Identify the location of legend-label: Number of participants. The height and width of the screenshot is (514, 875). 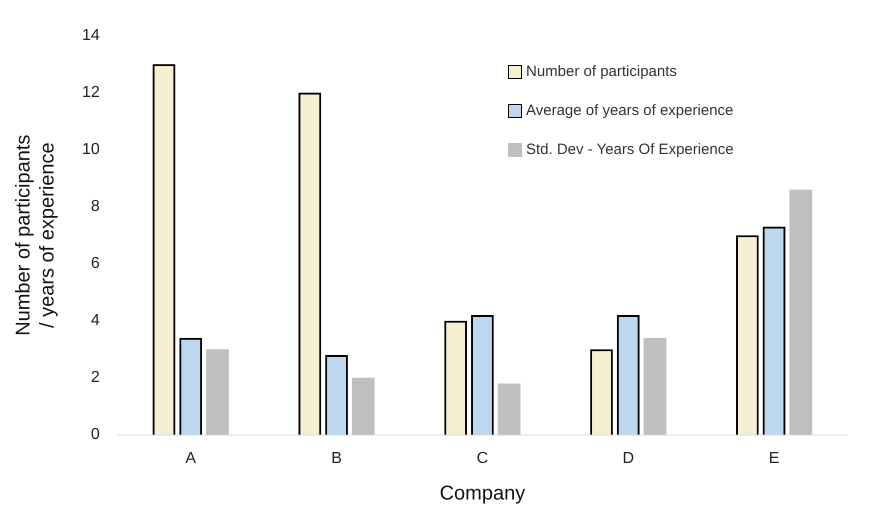
(601, 71).